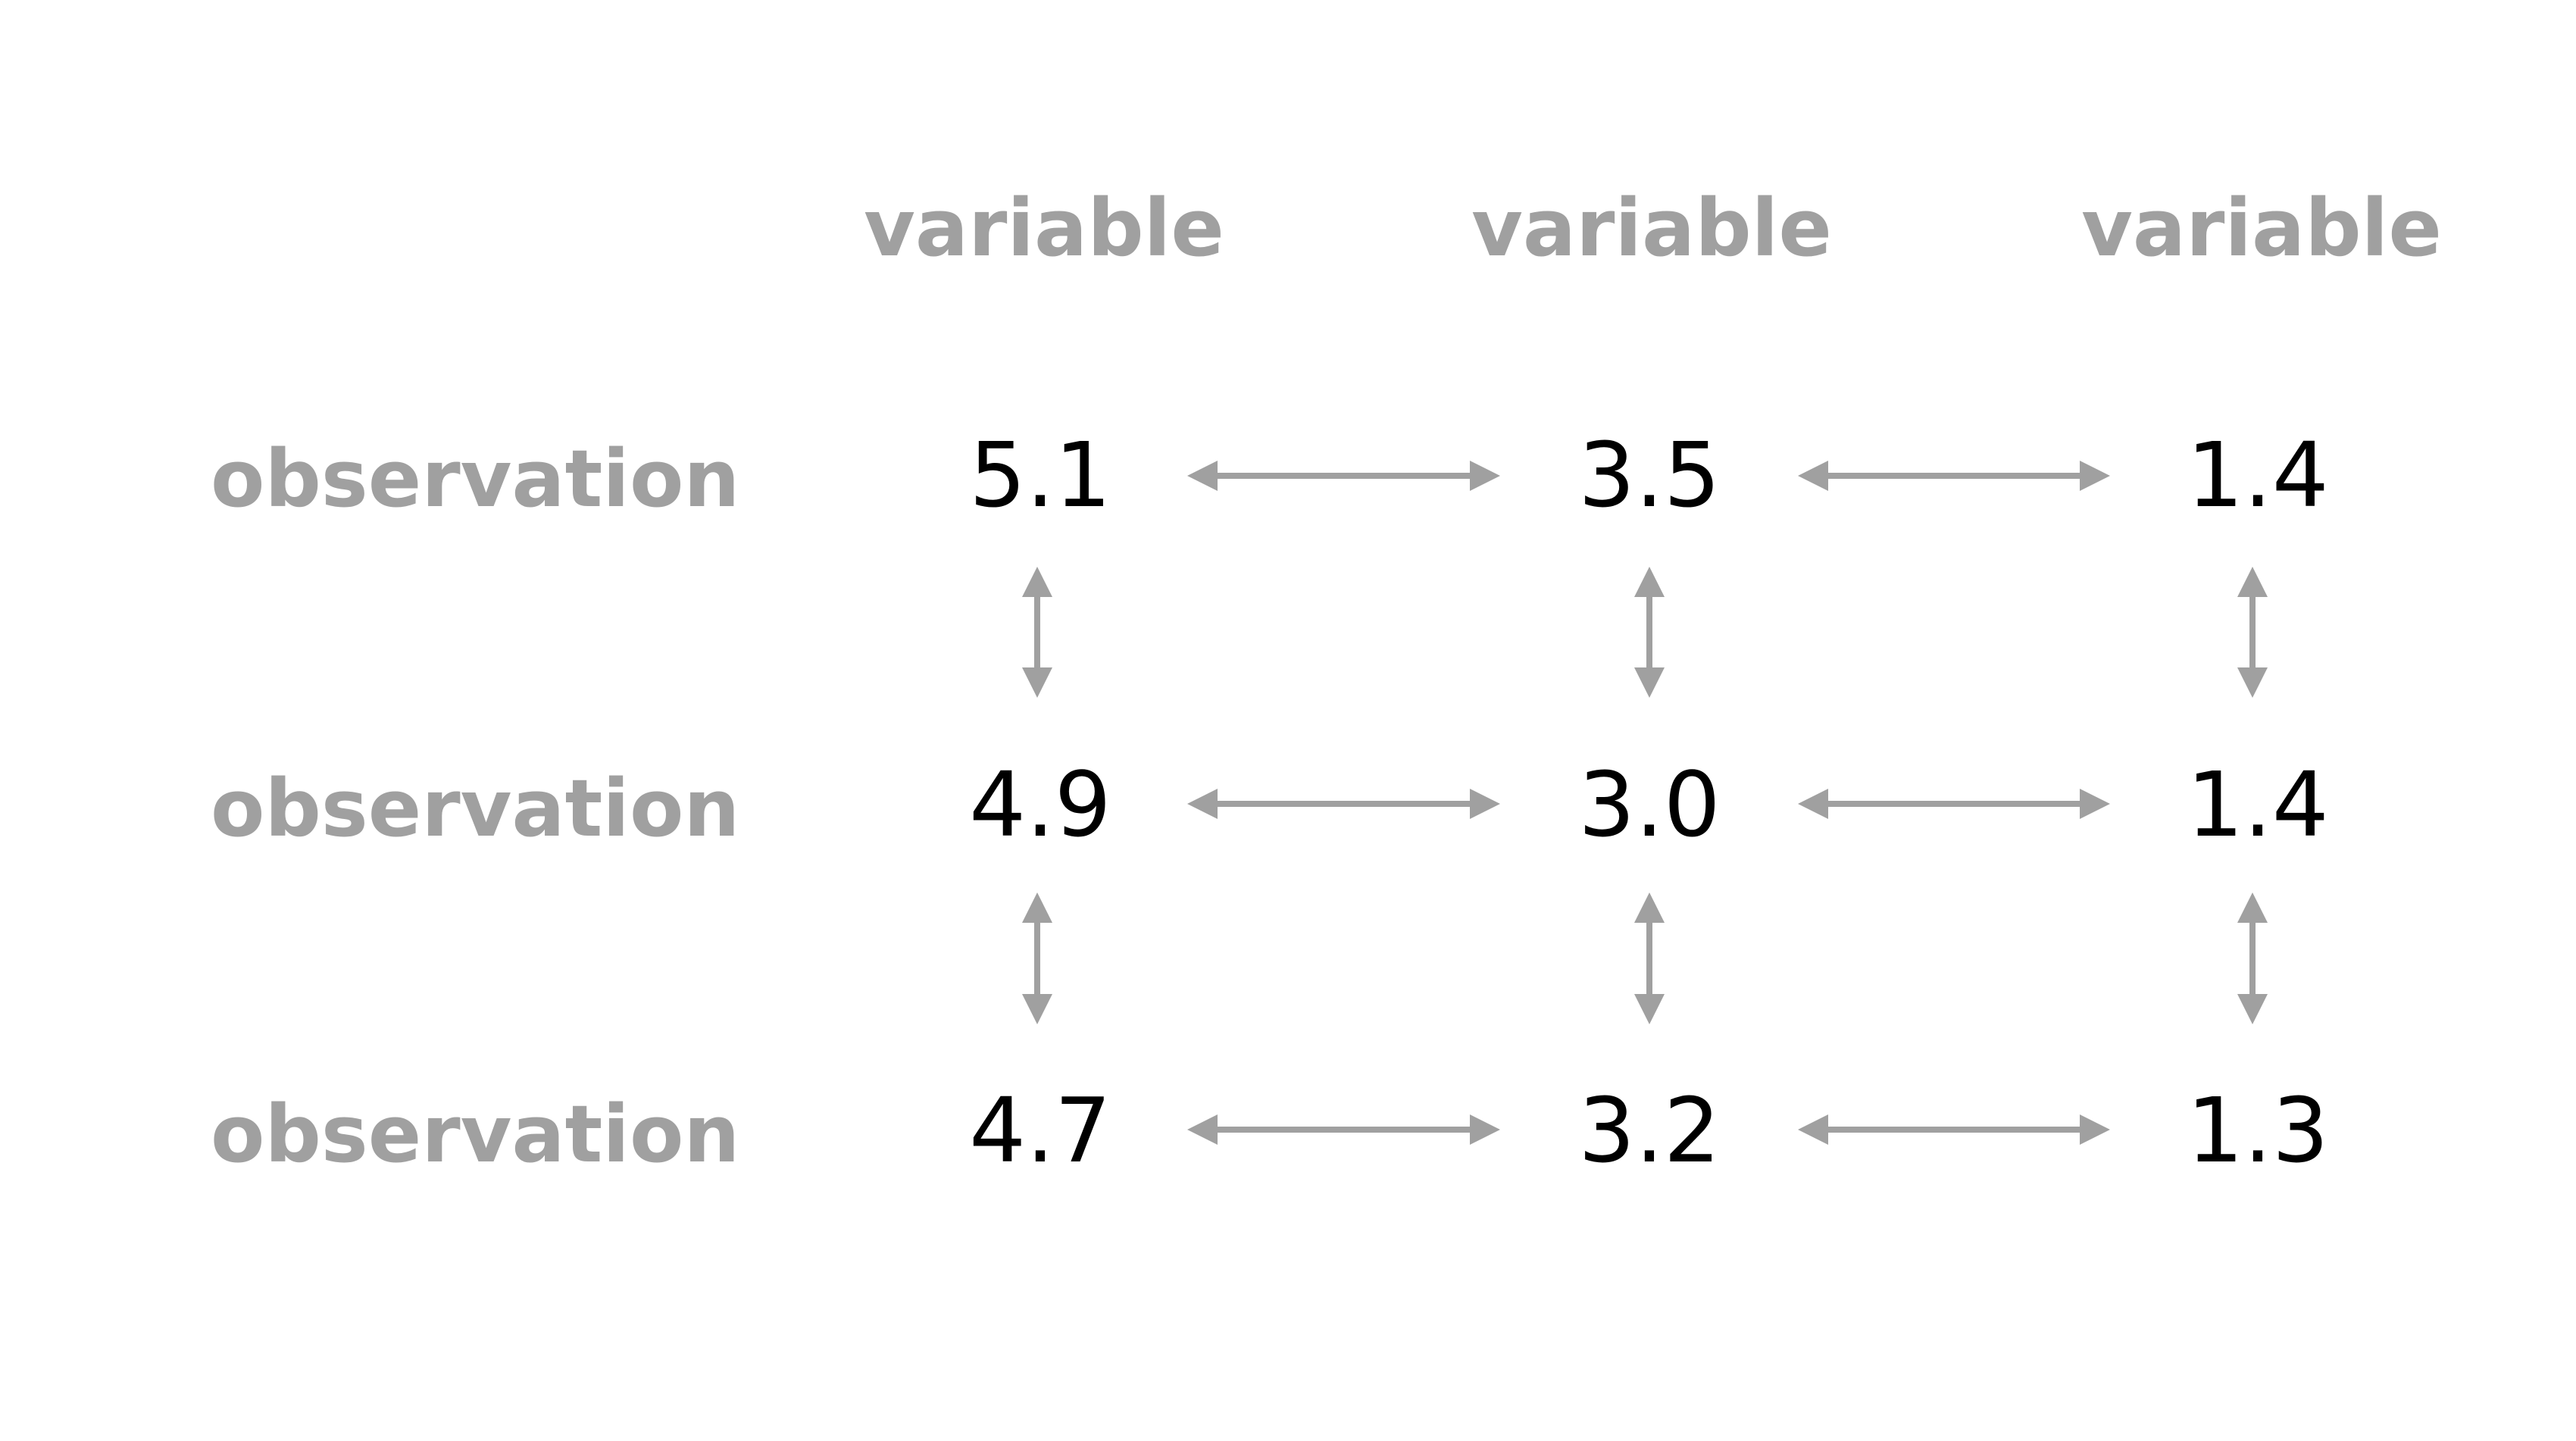  I want to click on cell-r3-c2: 3.2, so click(1650, 1130).